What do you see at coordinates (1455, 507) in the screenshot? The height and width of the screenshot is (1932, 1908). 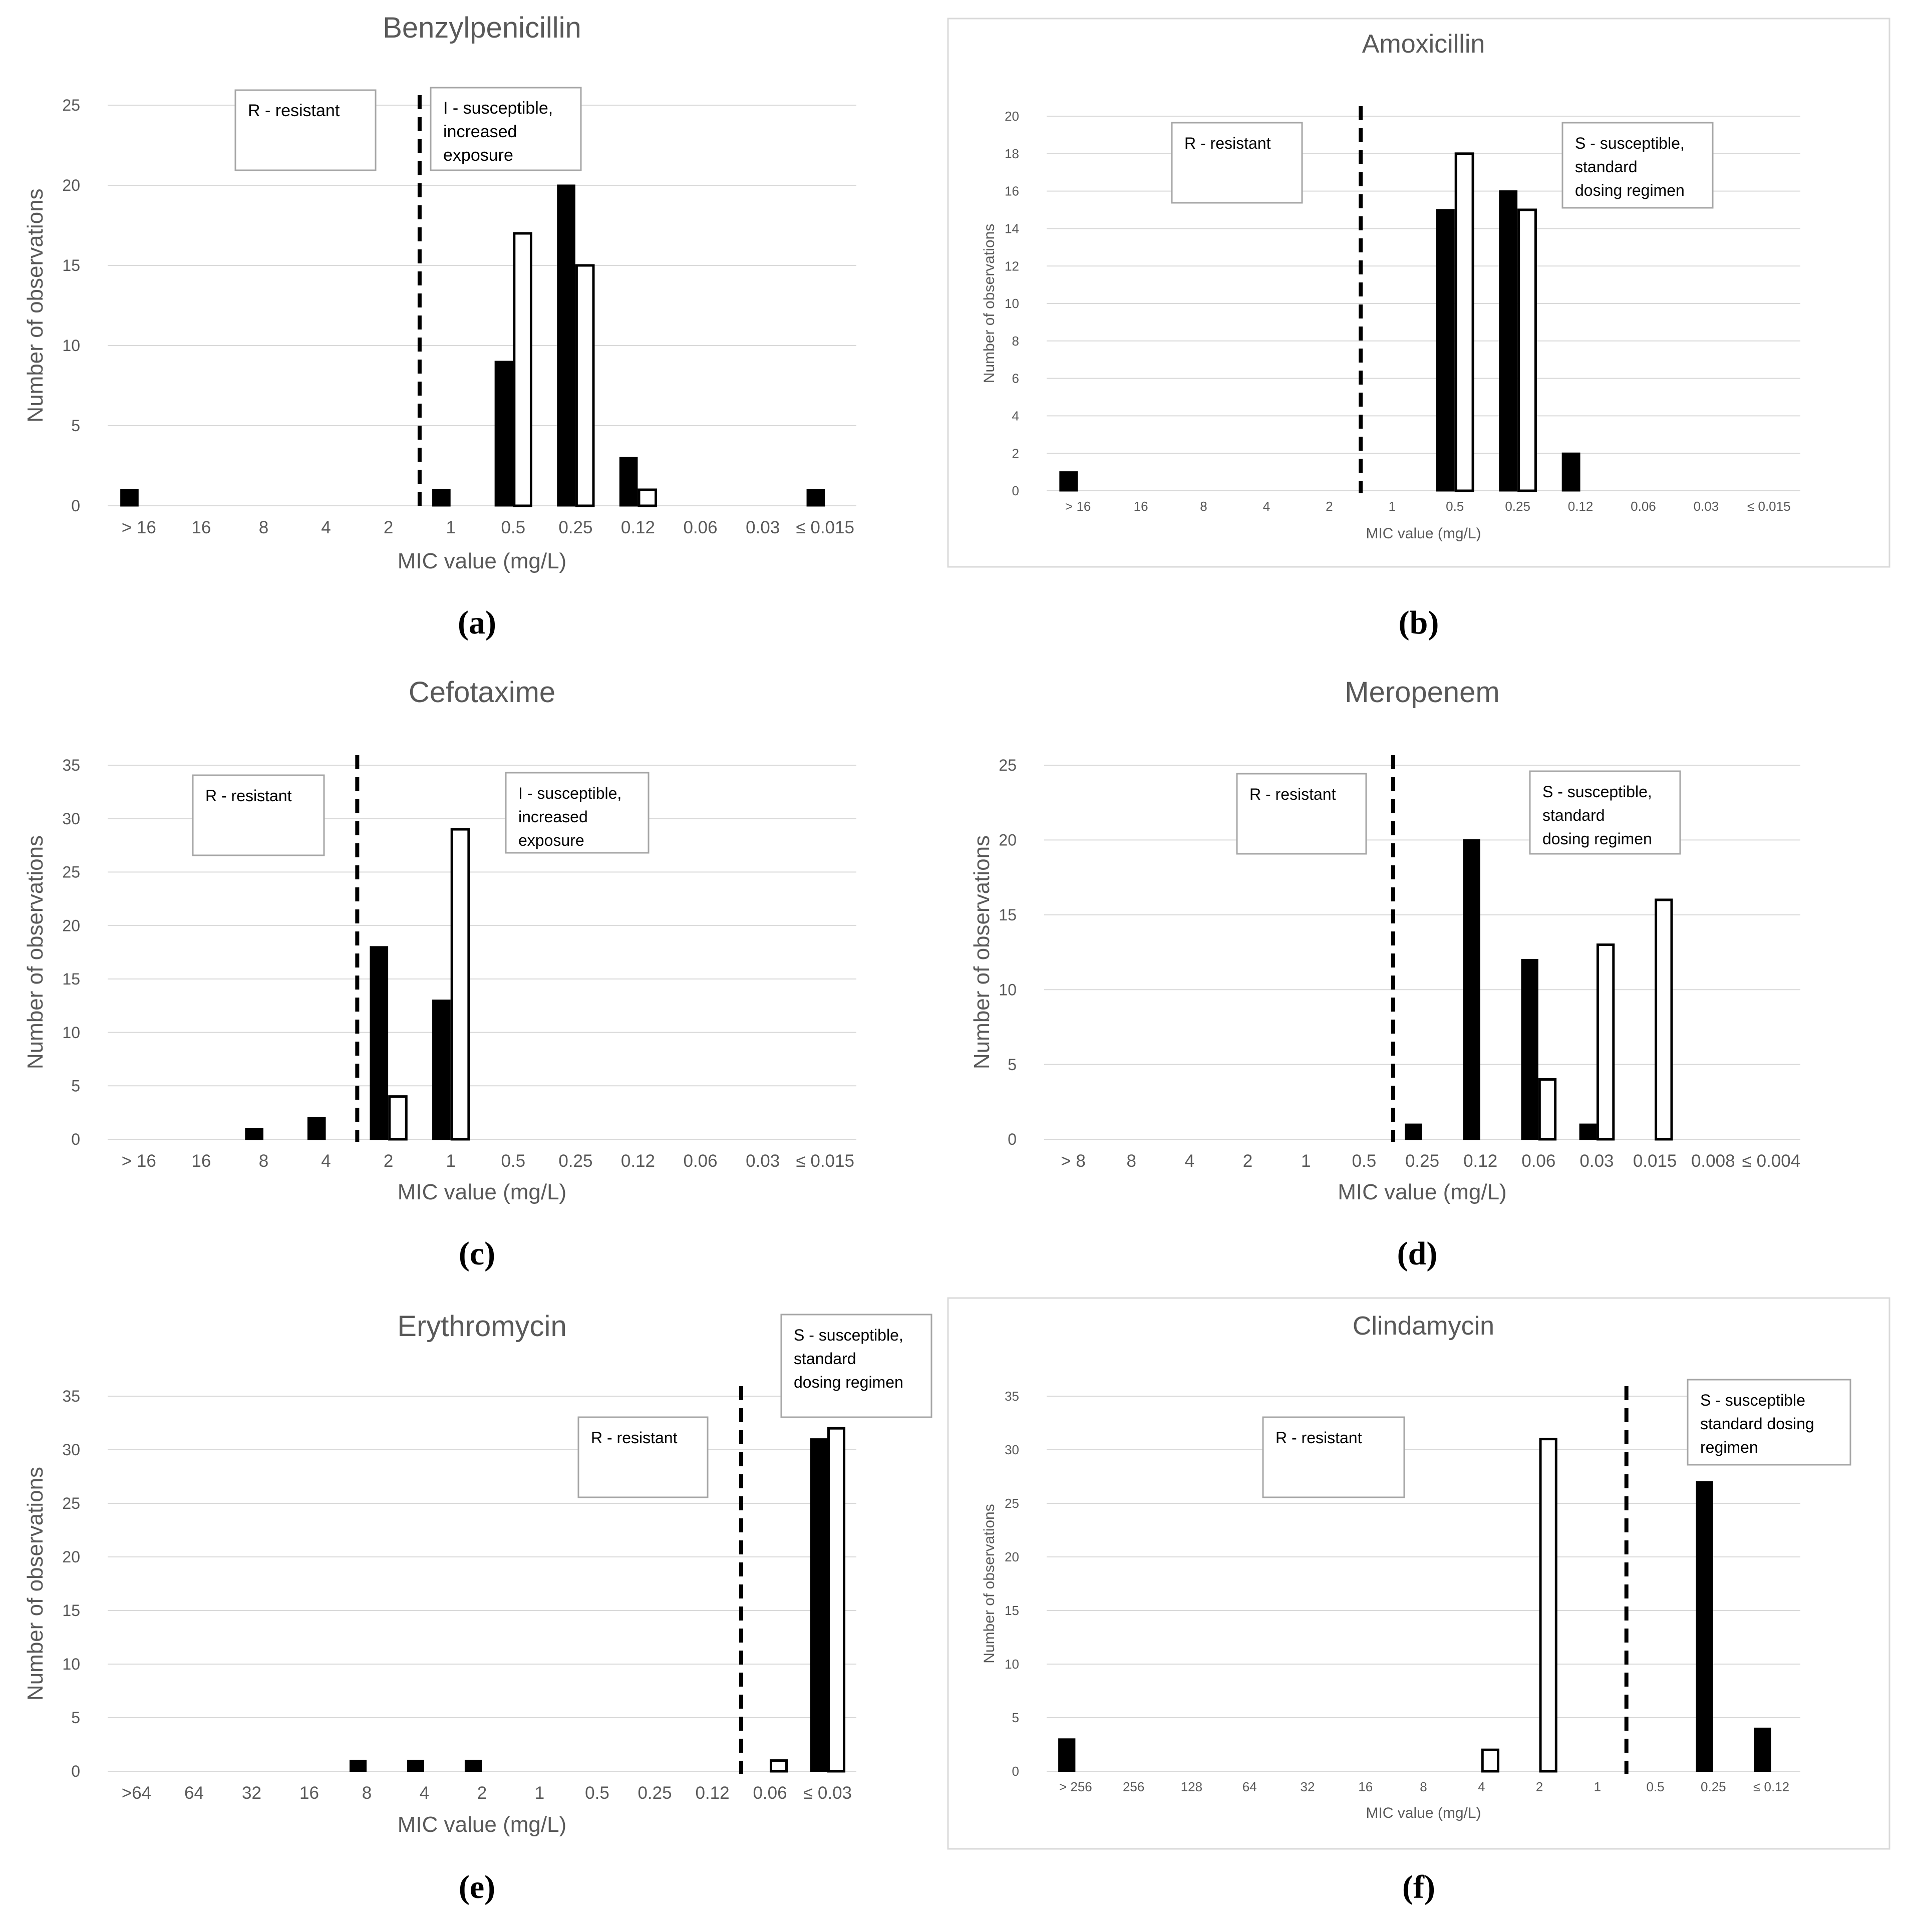 I see `x-tick-label: 0.5` at bounding box center [1455, 507].